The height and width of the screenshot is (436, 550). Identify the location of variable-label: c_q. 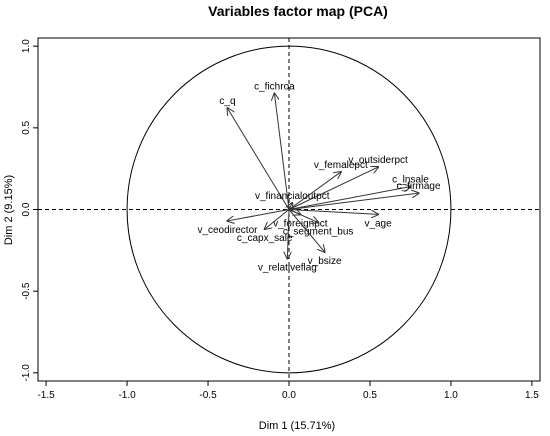
(227, 101).